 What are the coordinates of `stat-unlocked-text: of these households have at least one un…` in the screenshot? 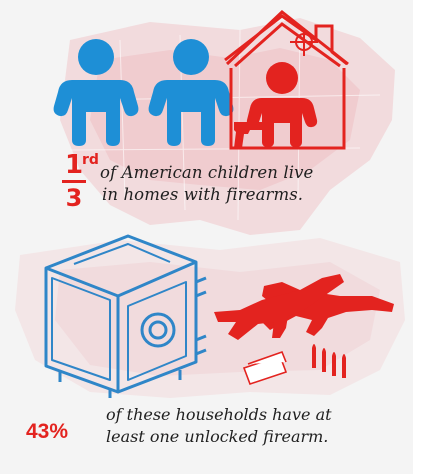 It's located at (219, 426).